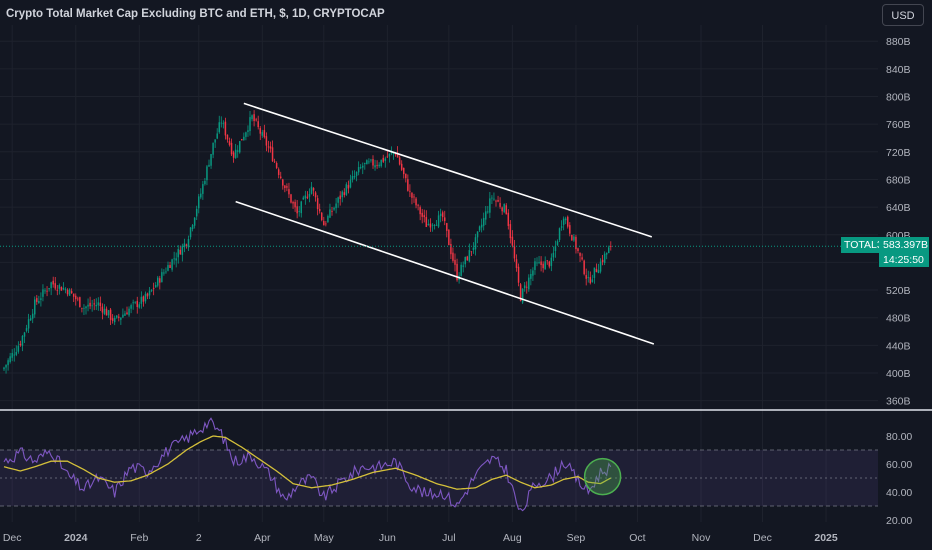 The width and height of the screenshot is (932, 550). Describe the element at coordinates (387, 538) in the screenshot. I see `x-axis-tick-label: Jun` at that location.